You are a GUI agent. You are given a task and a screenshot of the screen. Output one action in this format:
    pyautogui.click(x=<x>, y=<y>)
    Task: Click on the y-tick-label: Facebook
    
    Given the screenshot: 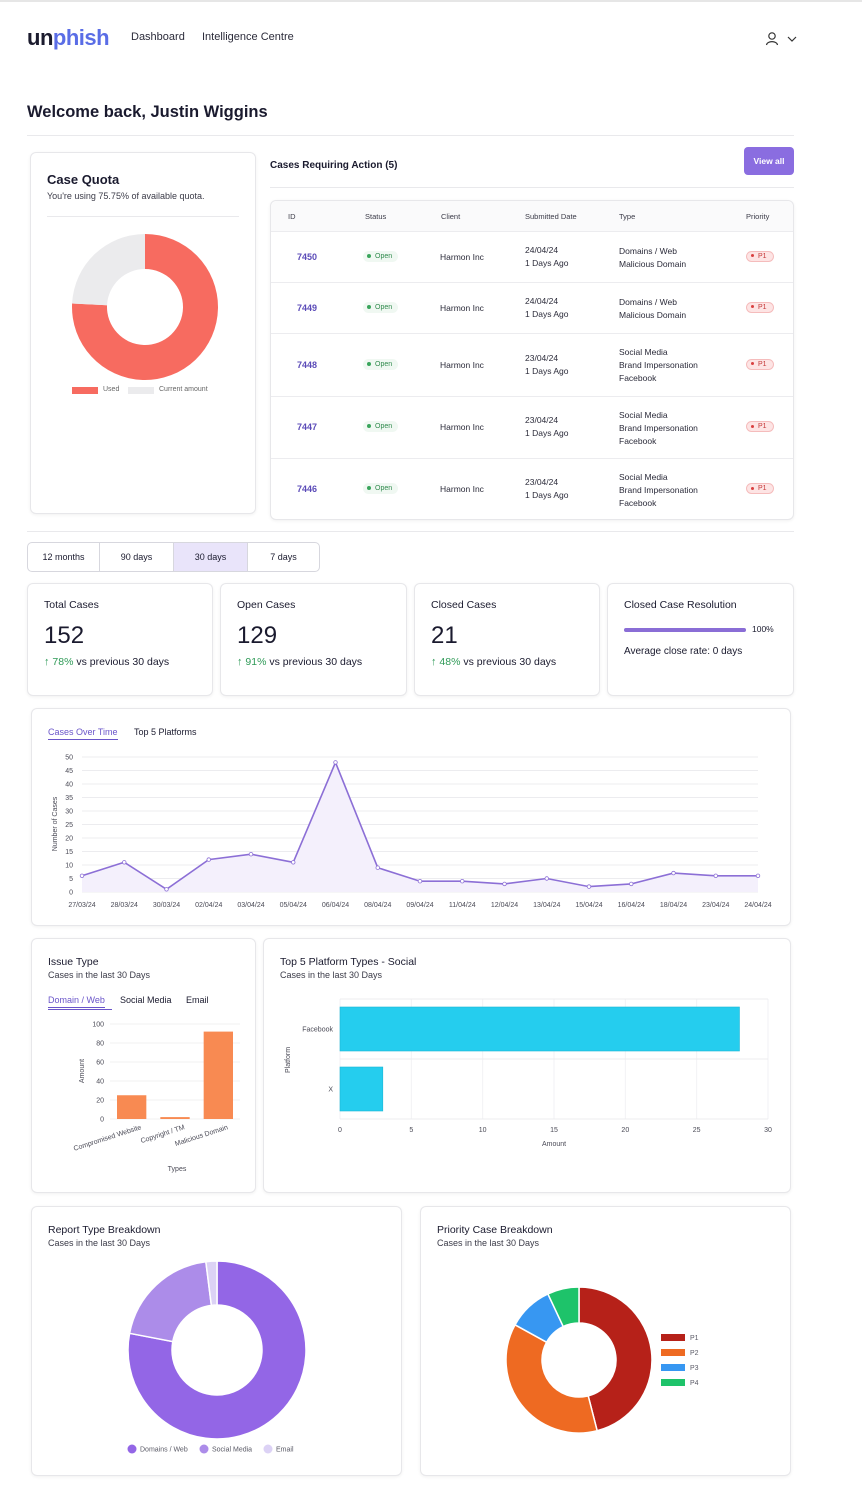 What is the action you would take?
    pyautogui.click(x=317, y=1030)
    